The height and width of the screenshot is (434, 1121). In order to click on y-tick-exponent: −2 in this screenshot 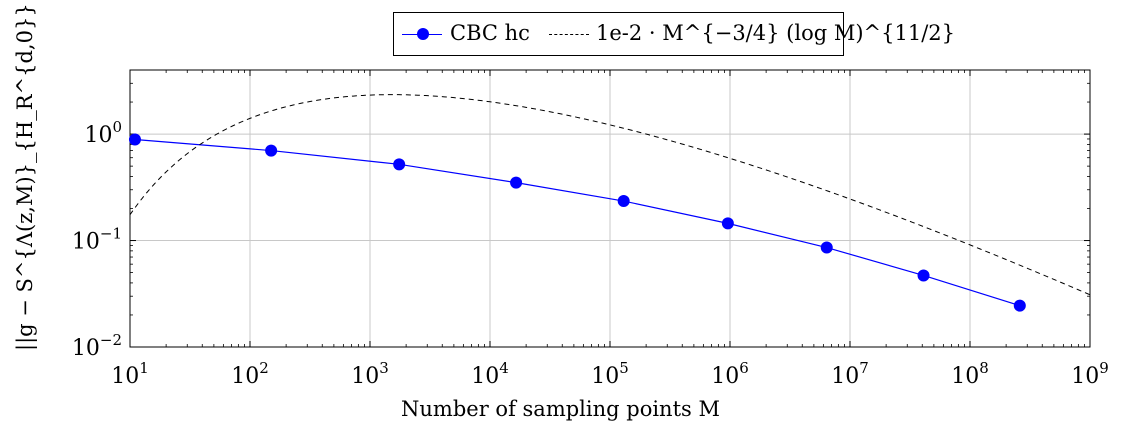, I will do `click(111, 340)`.